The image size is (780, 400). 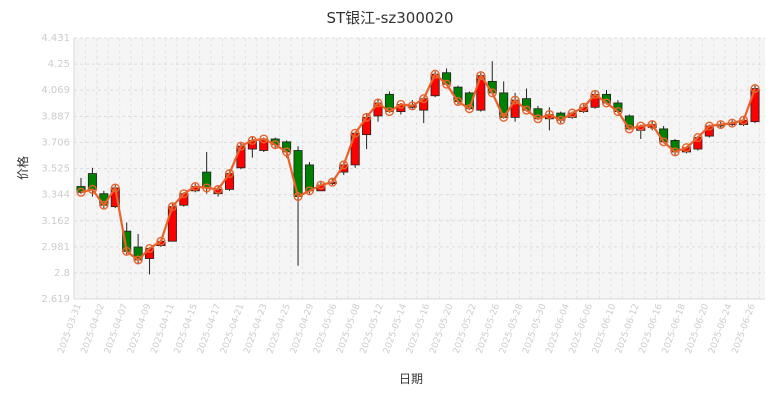 I want to click on y-tick-label: 2.8, so click(x=62, y=273).